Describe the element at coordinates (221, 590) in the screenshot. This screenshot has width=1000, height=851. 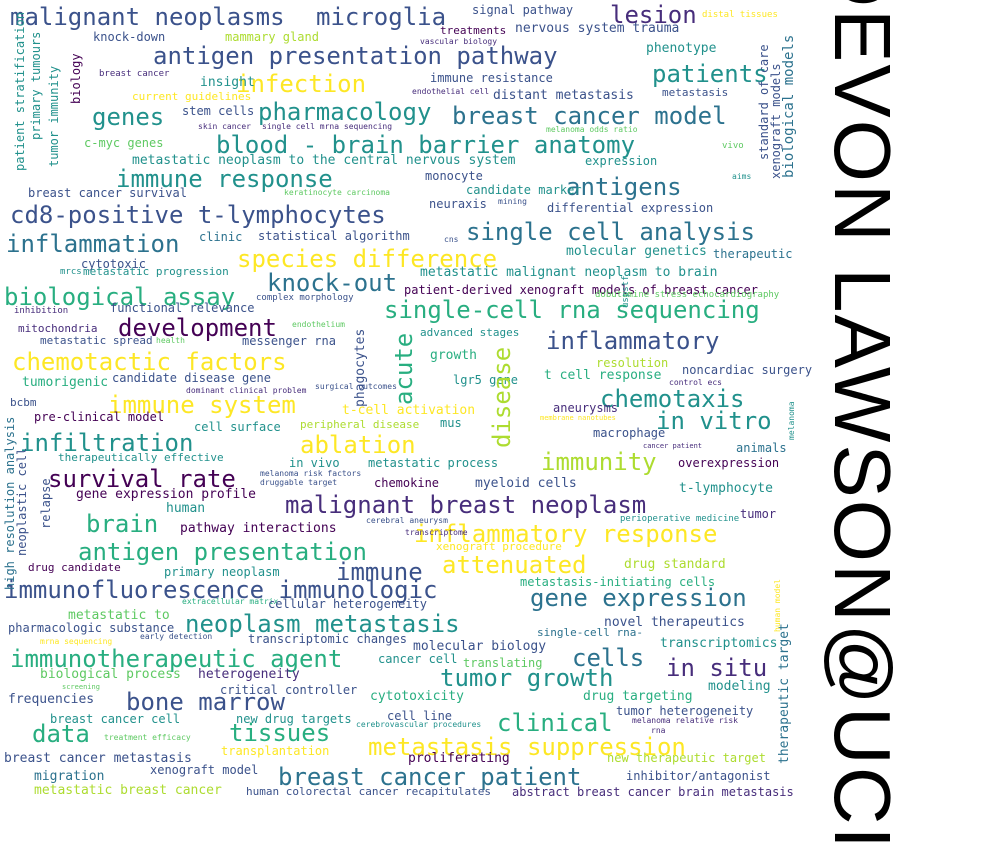
I see `cloud-word: immunofluorescence immunologic` at that location.